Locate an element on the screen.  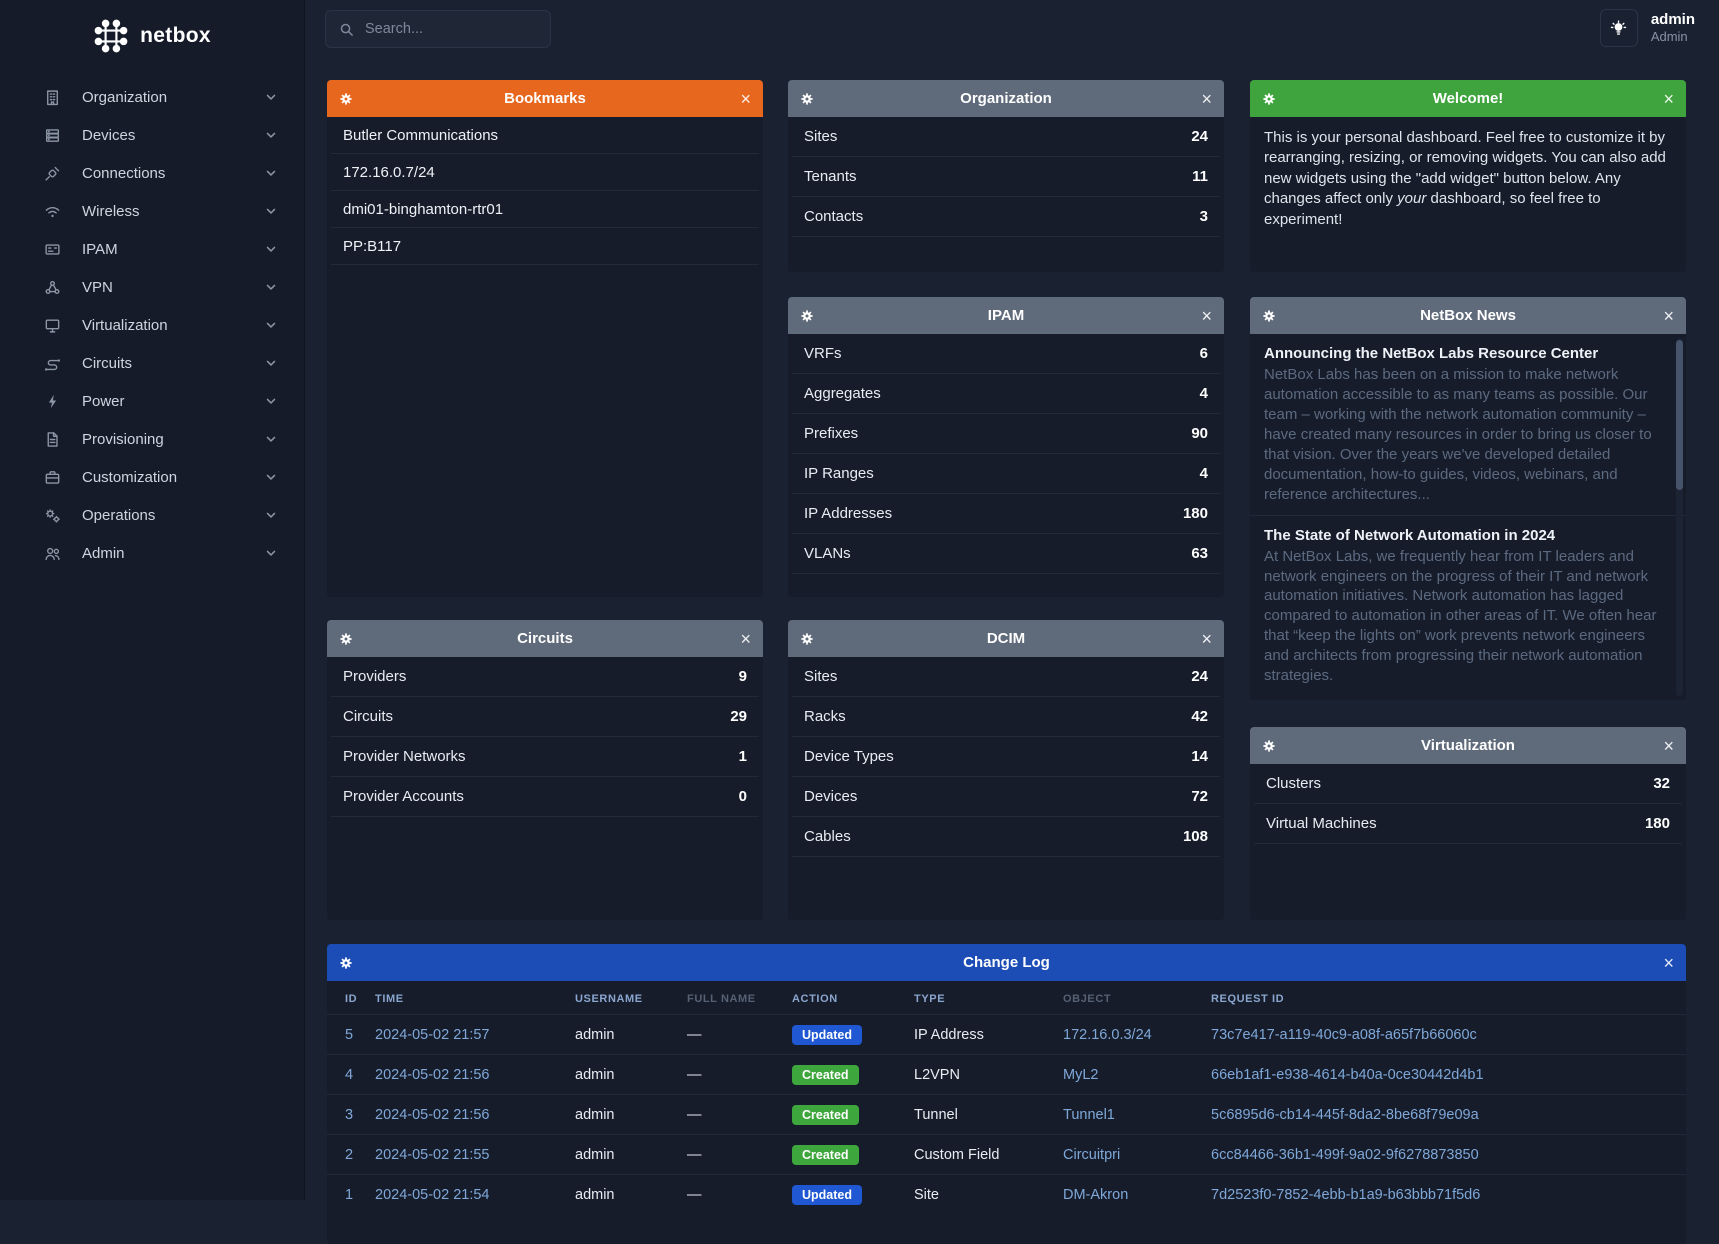
stat-row-virtual-machines: Virtual Machines 180 is located at coordinates (1468, 824).